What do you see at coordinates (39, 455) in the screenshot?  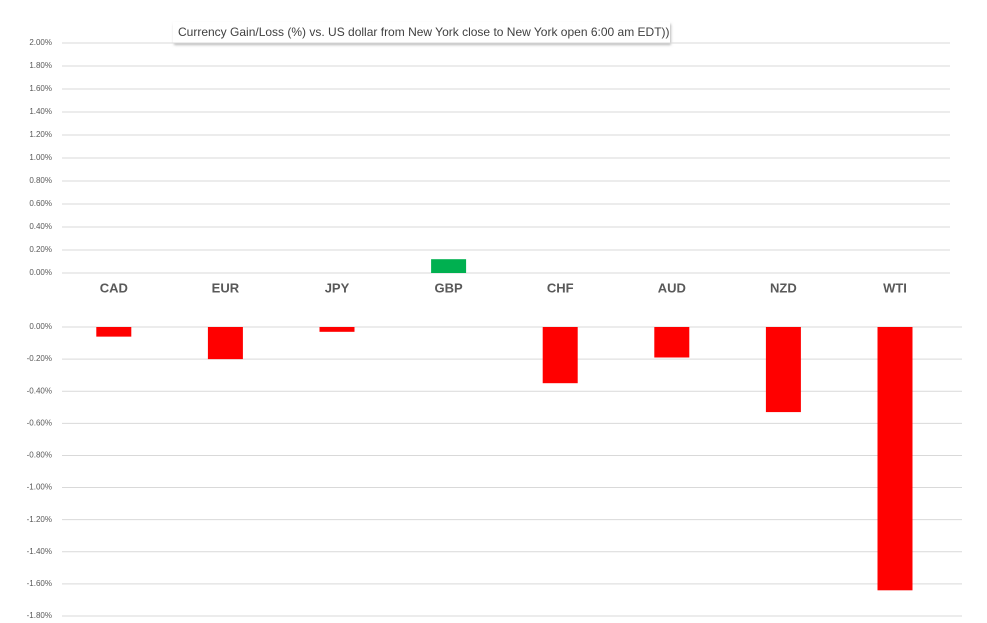 I see `y-tick-label: -0.80%` at bounding box center [39, 455].